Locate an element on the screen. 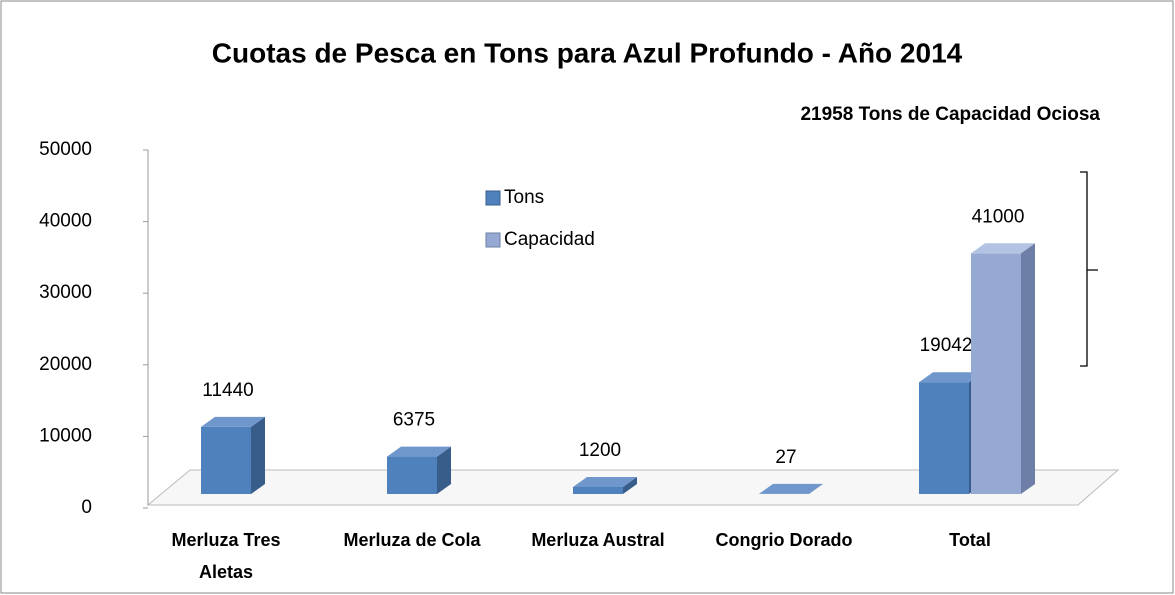 The image size is (1175, 595). bracket is located at coordinates (1089, 269).